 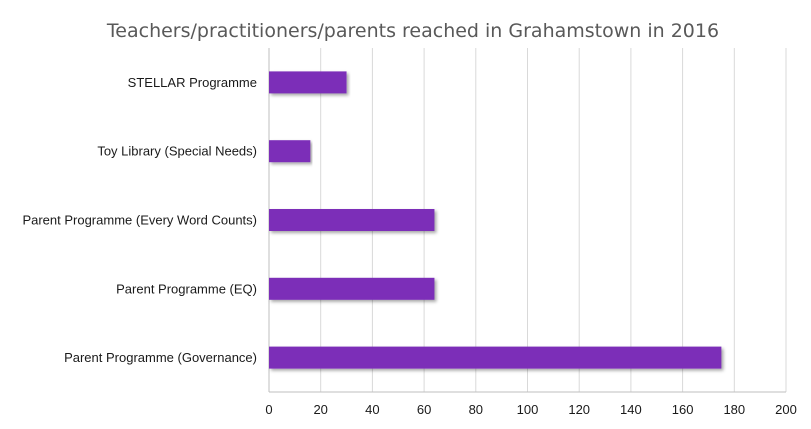 I want to click on x-tick-label: 20, so click(x=320, y=409).